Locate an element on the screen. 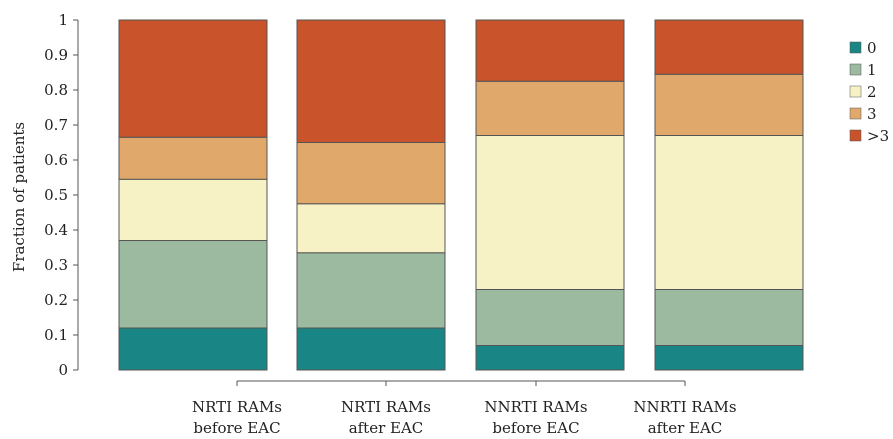 Image resolution: width=893 pixels, height=439 pixels. legend-label: 2 is located at coordinates (872, 92).